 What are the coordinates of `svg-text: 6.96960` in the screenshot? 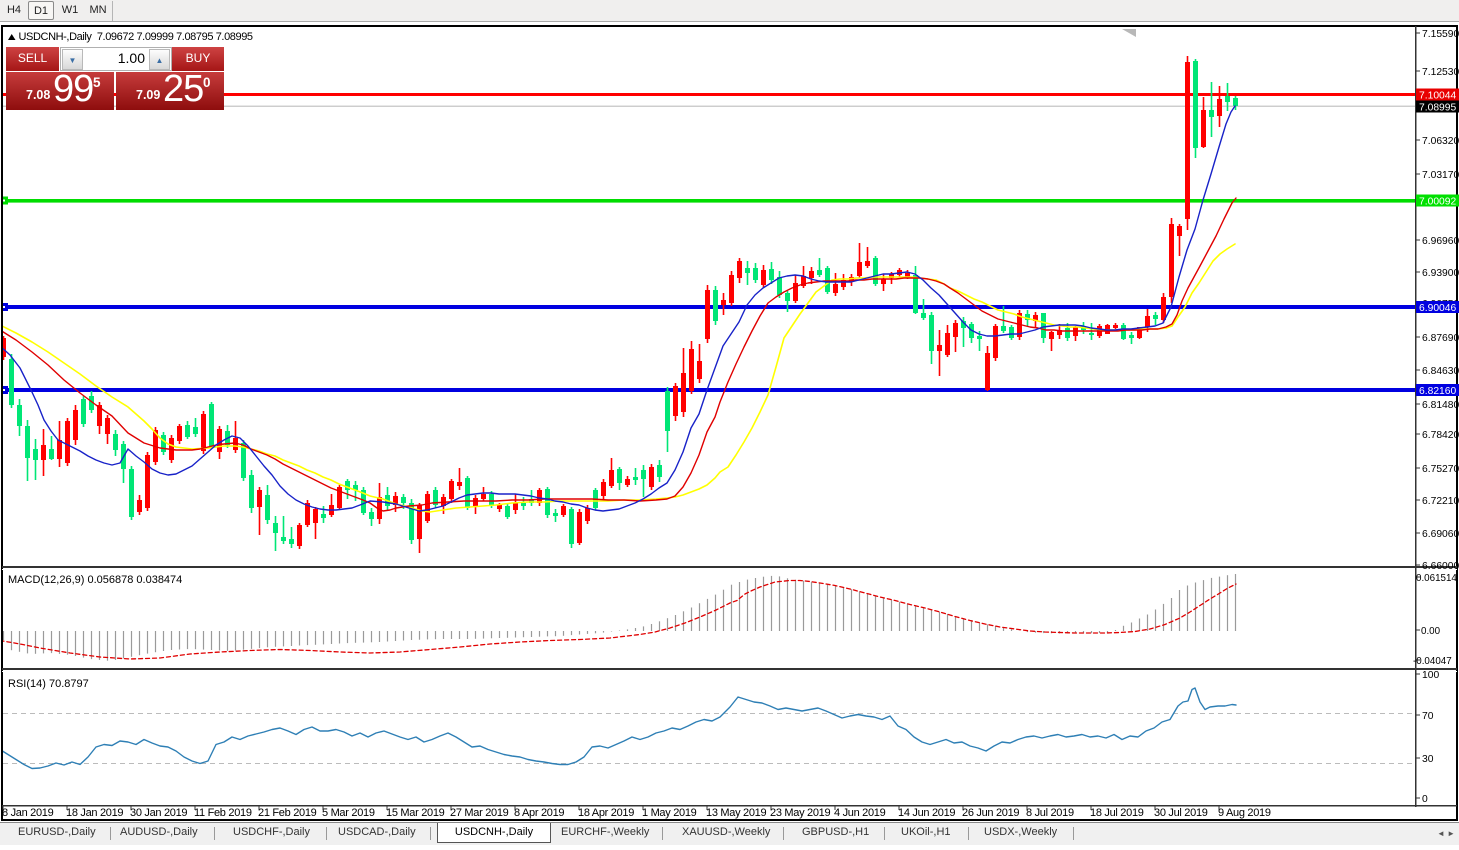 It's located at (1440, 241).